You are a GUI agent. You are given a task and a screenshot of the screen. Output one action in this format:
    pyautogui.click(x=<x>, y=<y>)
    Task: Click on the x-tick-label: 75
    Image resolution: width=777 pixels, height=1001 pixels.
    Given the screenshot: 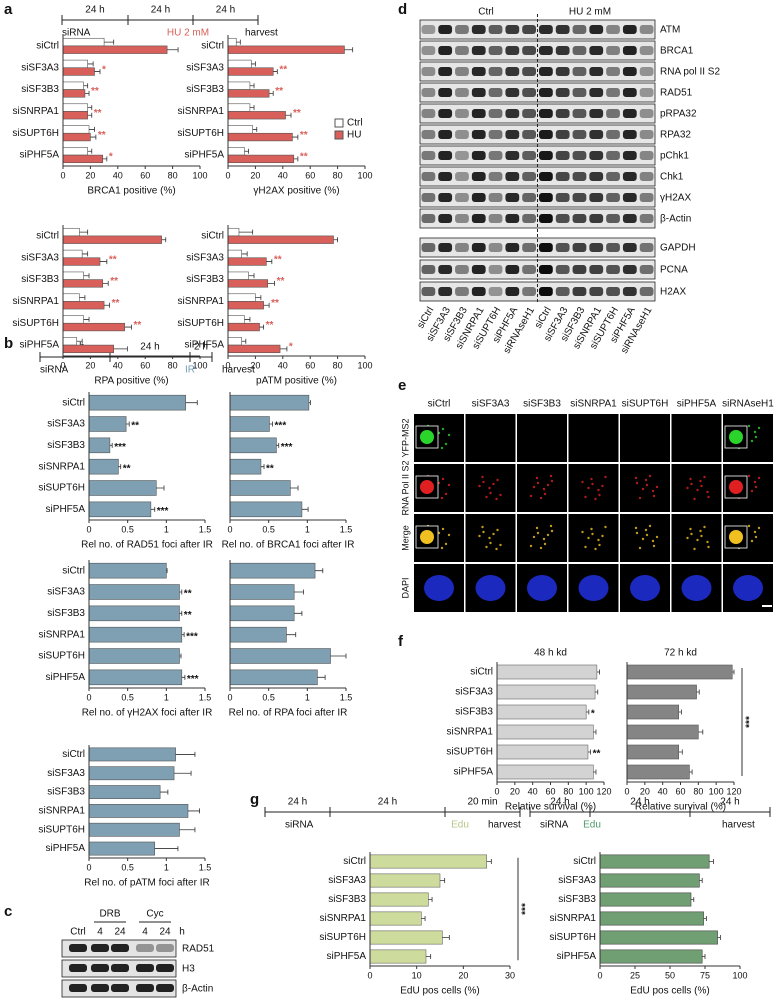 What is the action you would take?
    pyautogui.click(x=705, y=975)
    